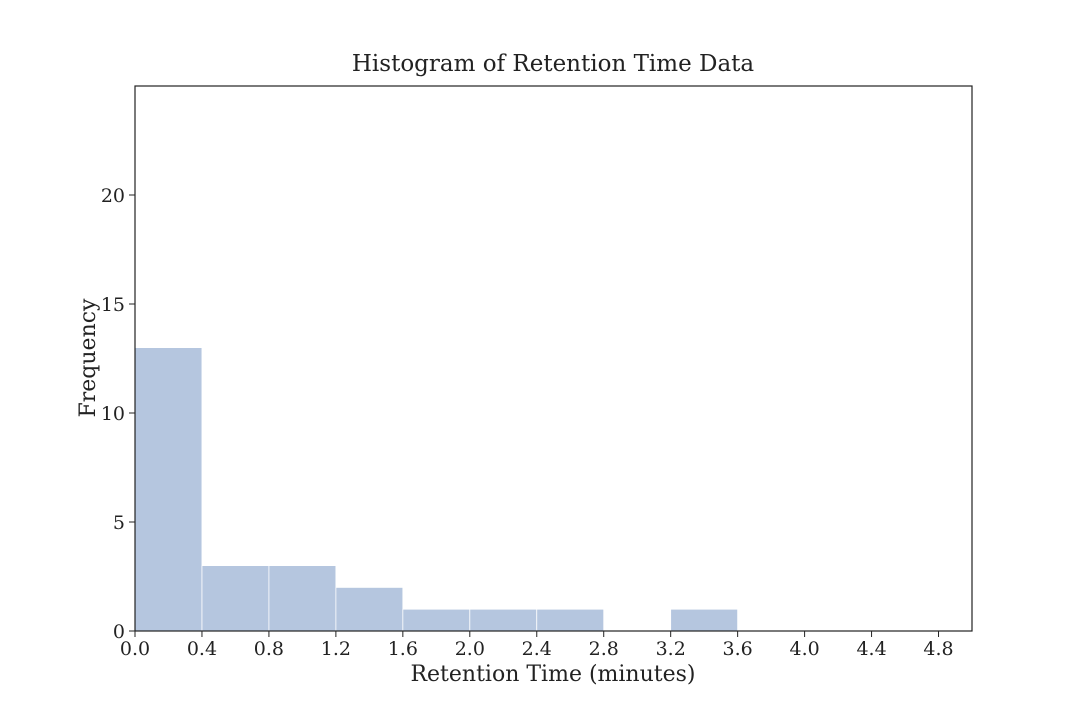 The height and width of the screenshot is (725, 1080). What do you see at coordinates (403, 649) in the screenshot?
I see `x-tick-label: 1.6` at bounding box center [403, 649].